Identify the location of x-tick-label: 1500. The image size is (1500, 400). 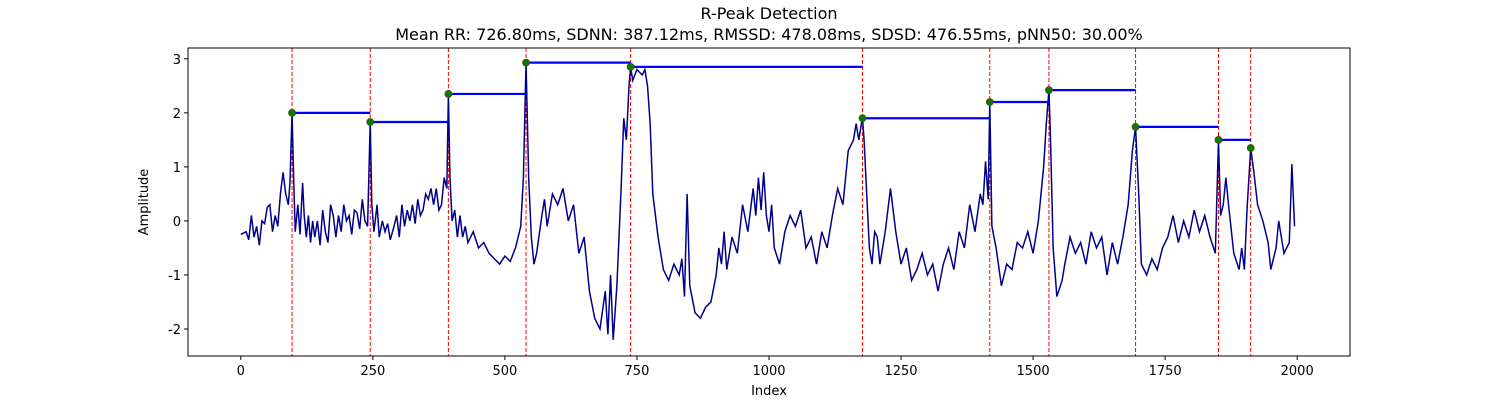
(1033, 371).